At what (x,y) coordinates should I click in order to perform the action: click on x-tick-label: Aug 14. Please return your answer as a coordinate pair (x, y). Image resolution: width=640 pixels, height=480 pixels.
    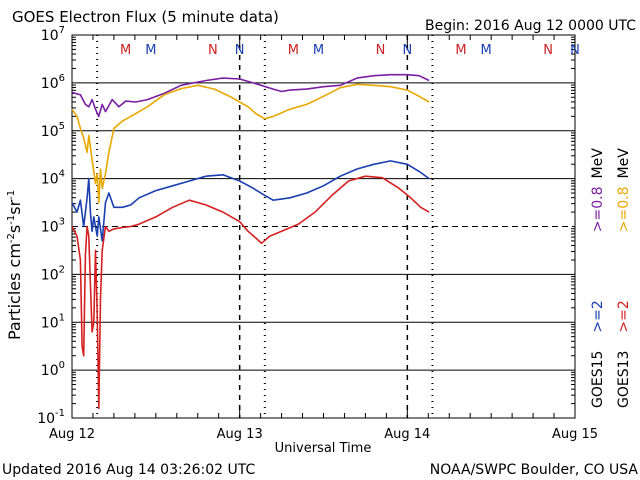
    Looking at the image, I should click on (407, 434).